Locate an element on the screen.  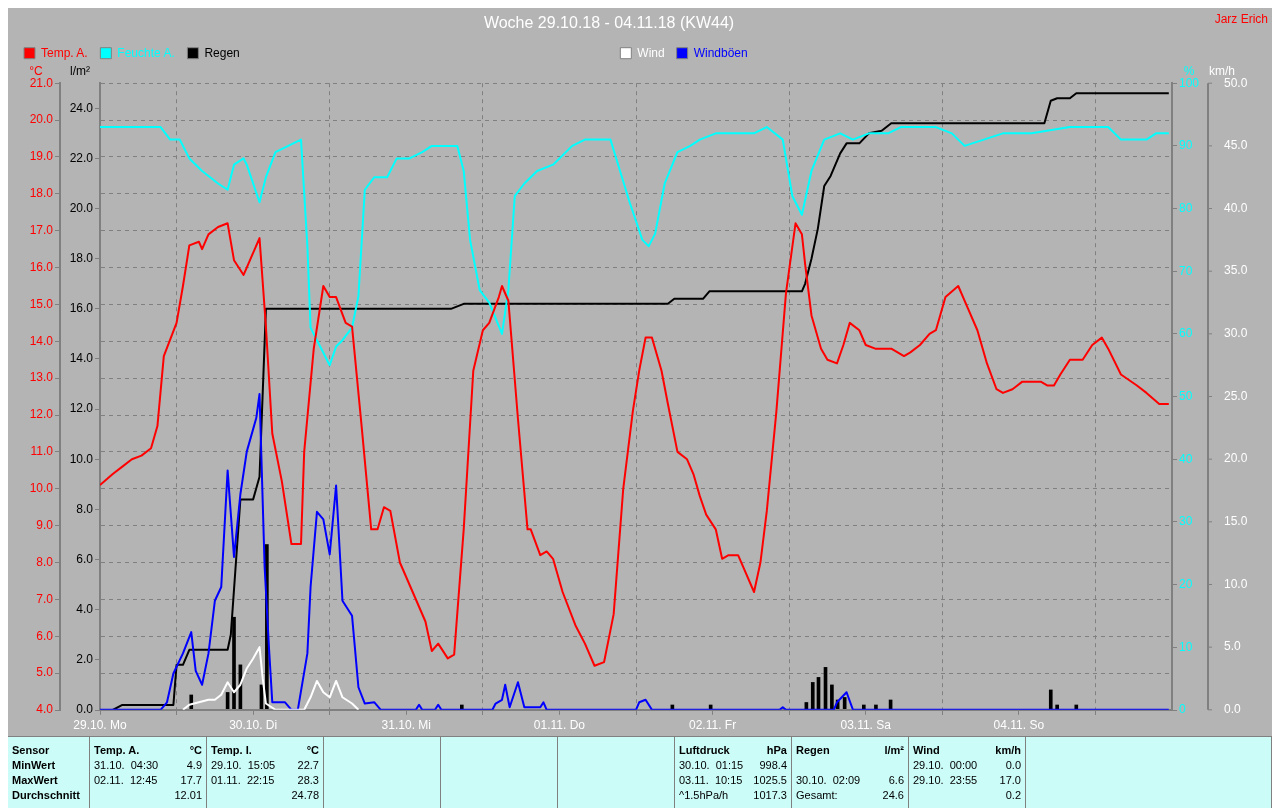
y-tick-label: 9.0 is located at coordinates (45, 524).